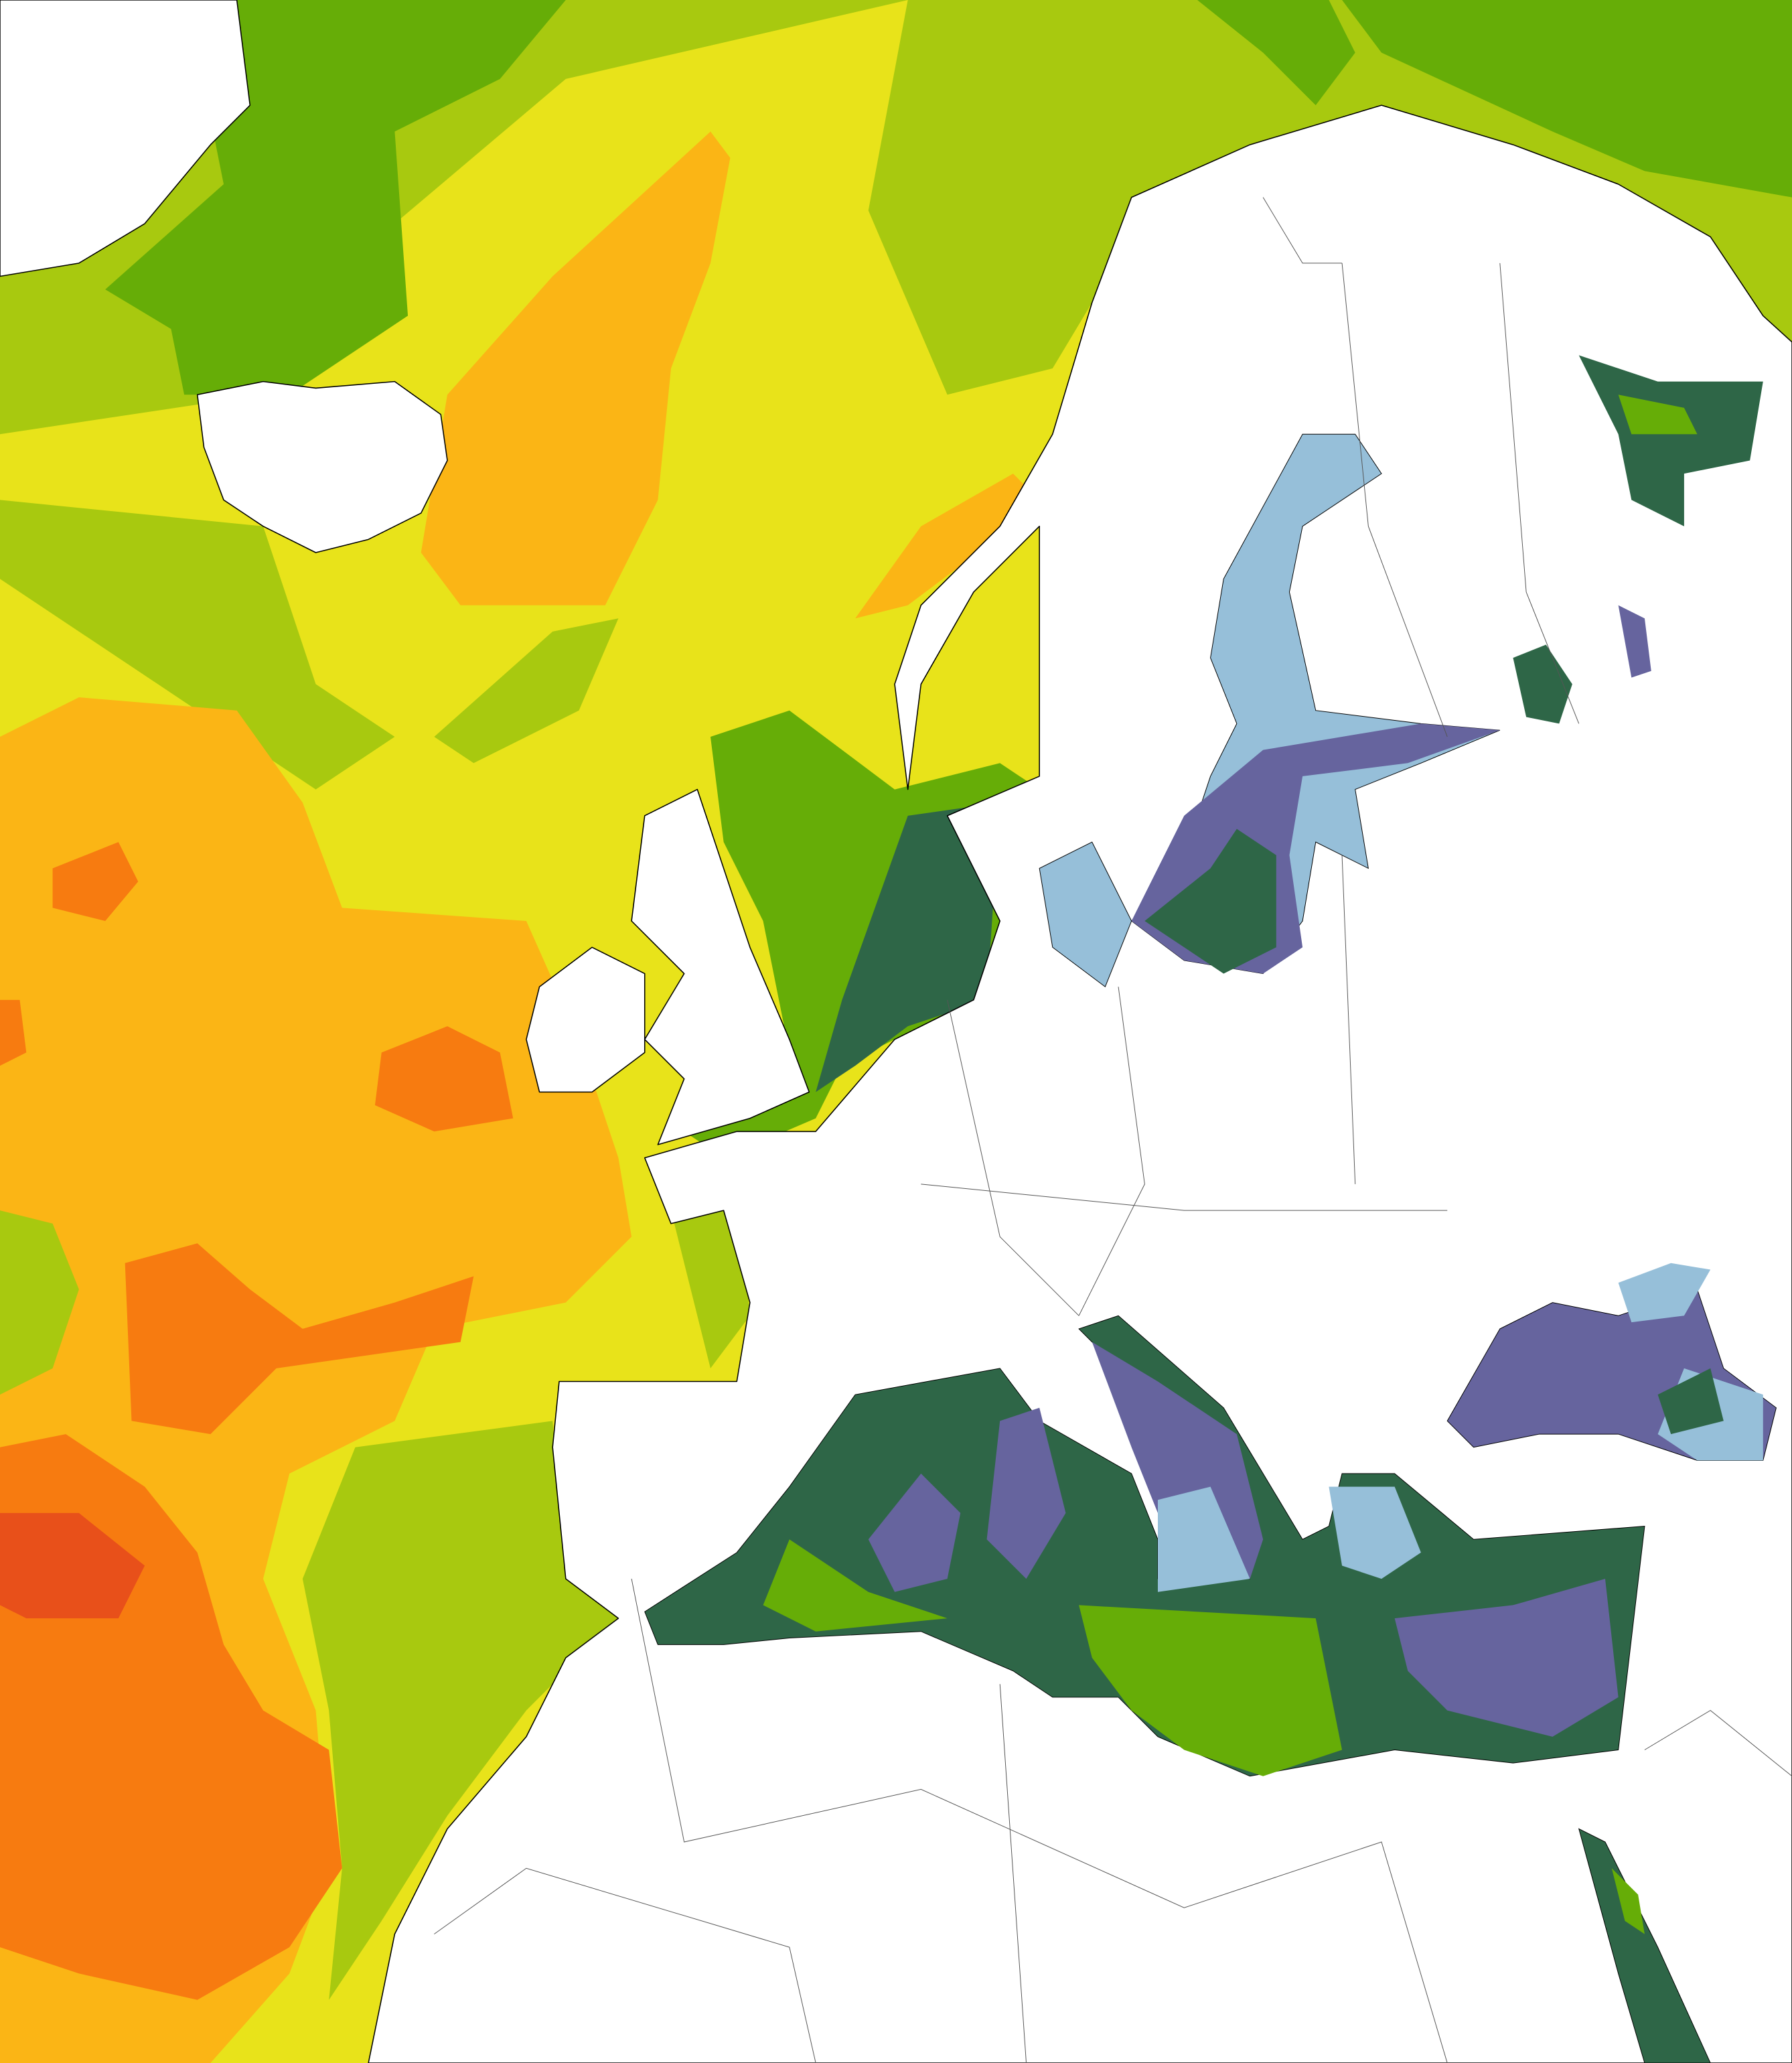 The image size is (1792, 2063). What do you see at coordinates (1144, 1546) in the screenshot?
I see `sea-mediterranean` at bounding box center [1144, 1546].